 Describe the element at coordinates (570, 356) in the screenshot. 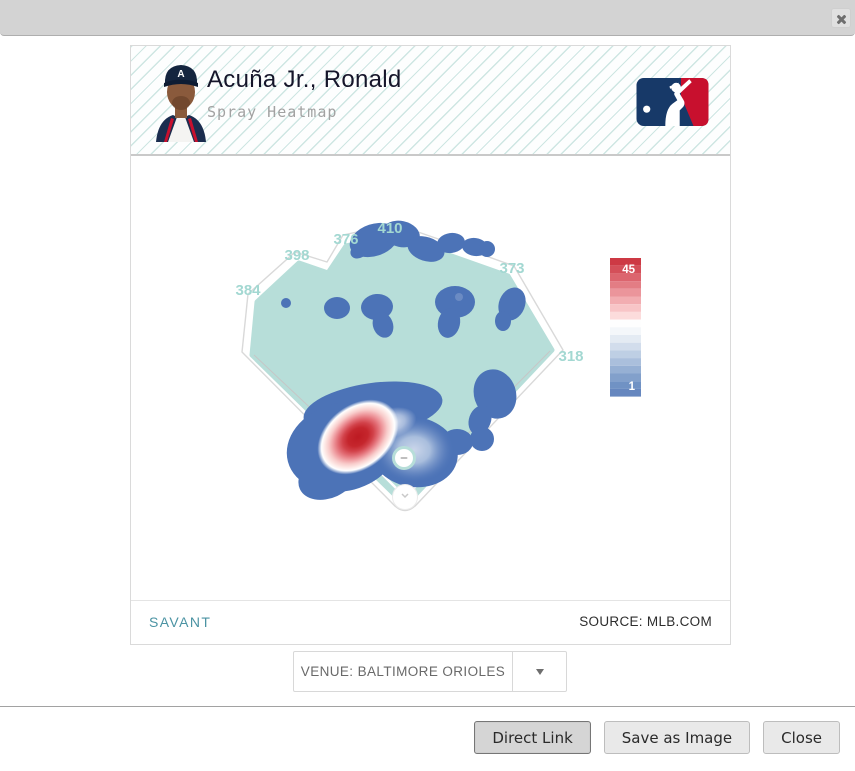

I see `marker-318: 318` at that location.